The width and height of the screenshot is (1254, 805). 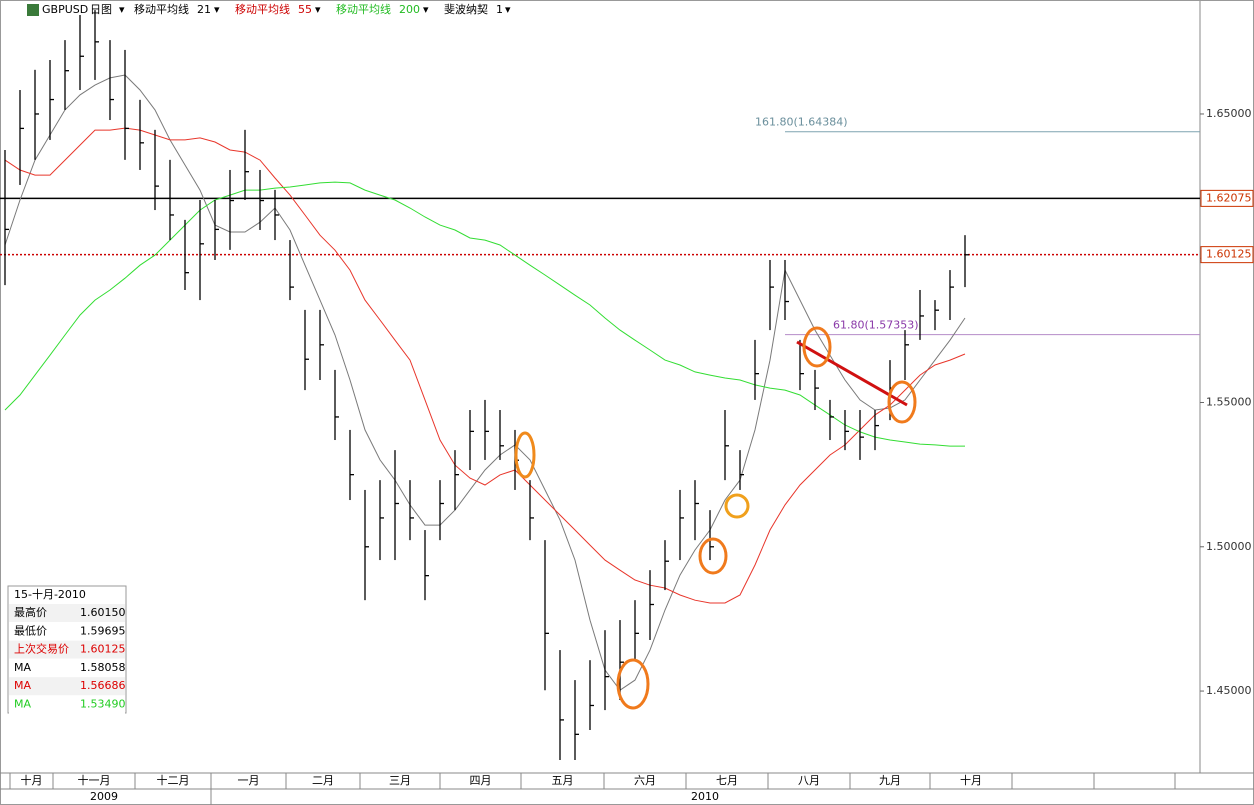 What do you see at coordinates (563, 780) in the screenshot?
I see `x-tick-label: 五月` at bounding box center [563, 780].